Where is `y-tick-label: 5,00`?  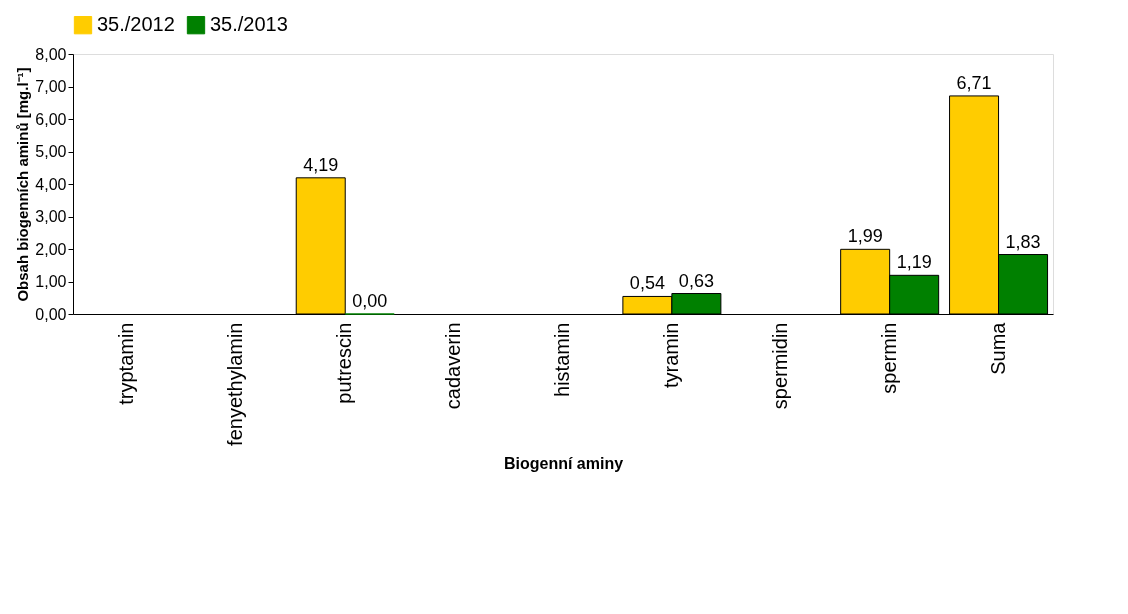 y-tick-label: 5,00 is located at coordinates (51, 151).